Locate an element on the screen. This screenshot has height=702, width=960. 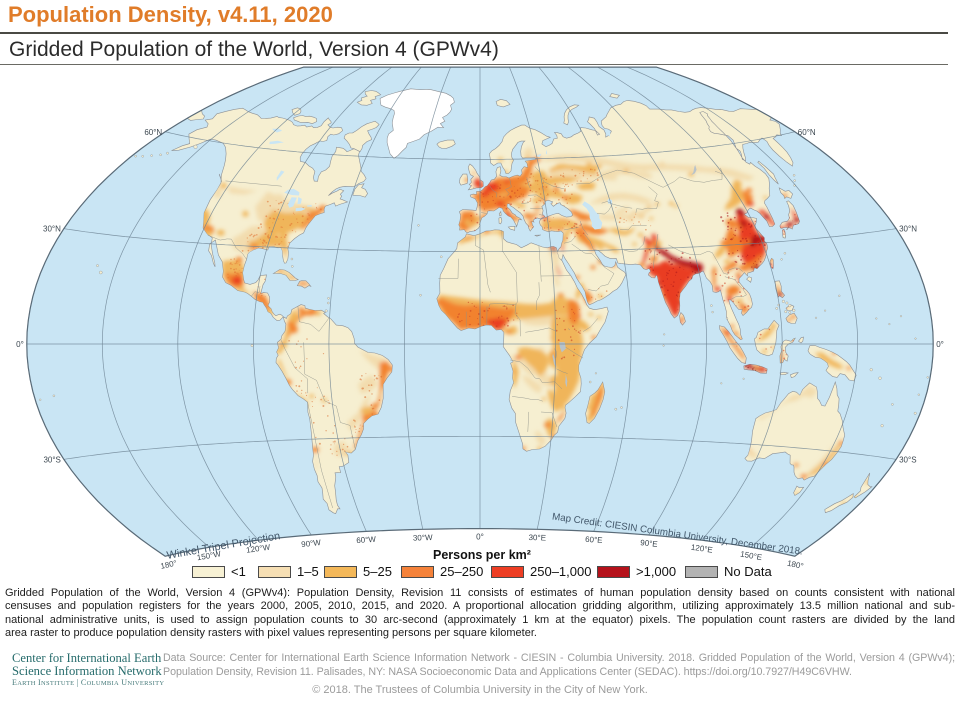
svg-text: 60°W is located at coordinates (366, 540).